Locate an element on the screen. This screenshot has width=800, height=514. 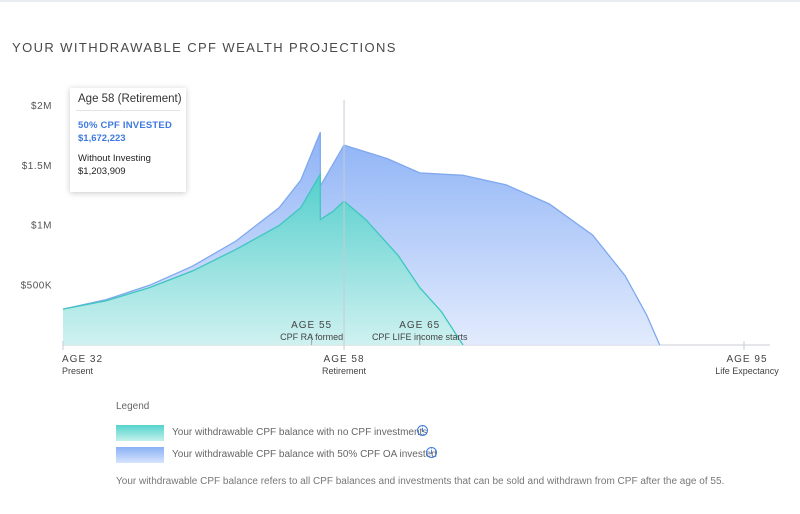
age-marker-sublabel: Present is located at coordinates (78, 371).